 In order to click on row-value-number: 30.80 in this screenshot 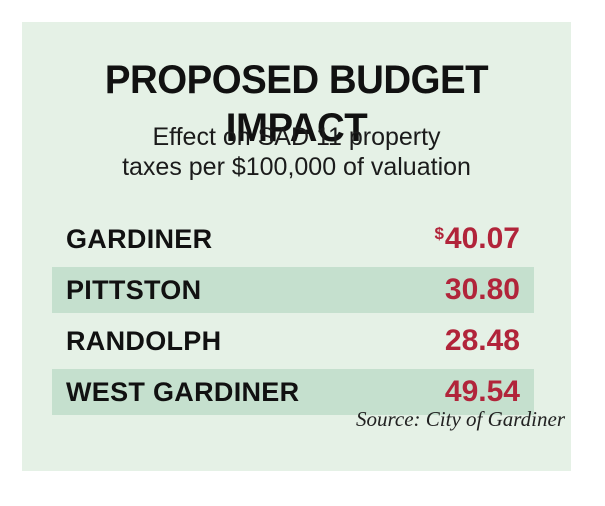, I will do `click(482, 289)`.